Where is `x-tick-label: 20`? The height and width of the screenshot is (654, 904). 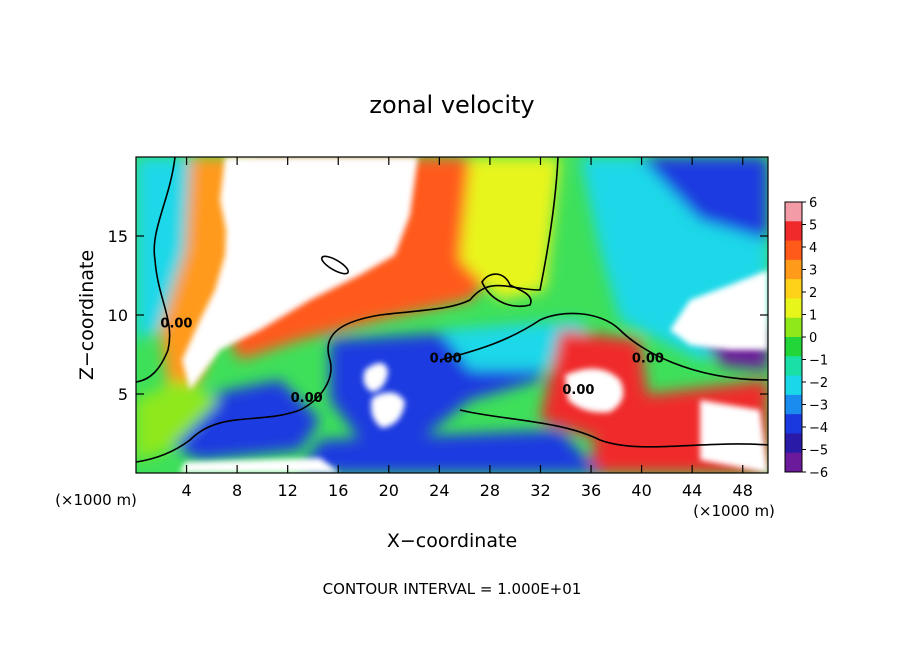
x-tick-label: 20 is located at coordinates (389, 490).